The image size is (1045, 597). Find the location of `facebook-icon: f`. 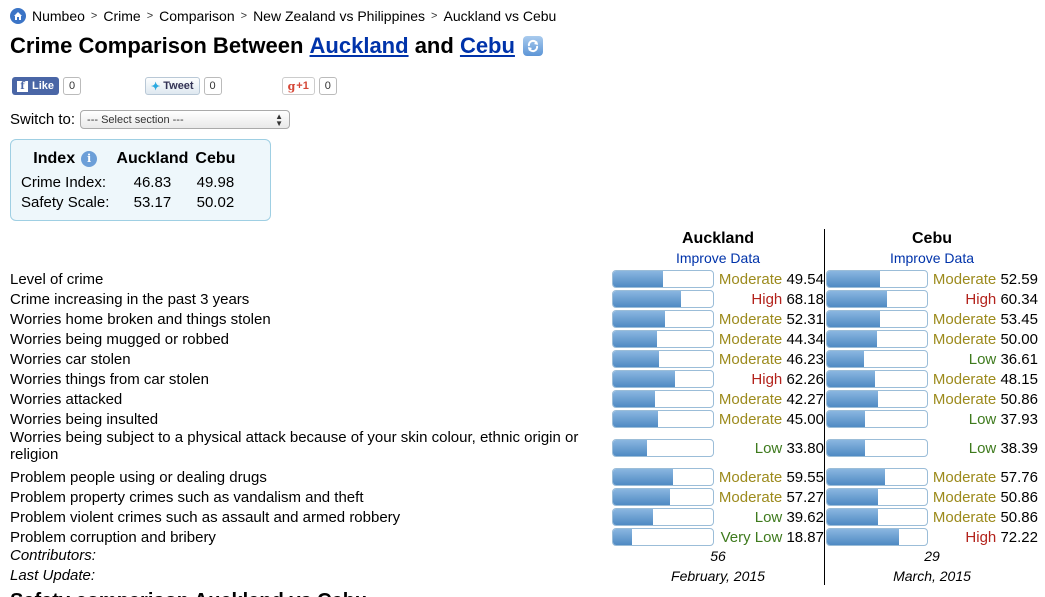

facebook-icon: f is located at coordinates (22, 86).